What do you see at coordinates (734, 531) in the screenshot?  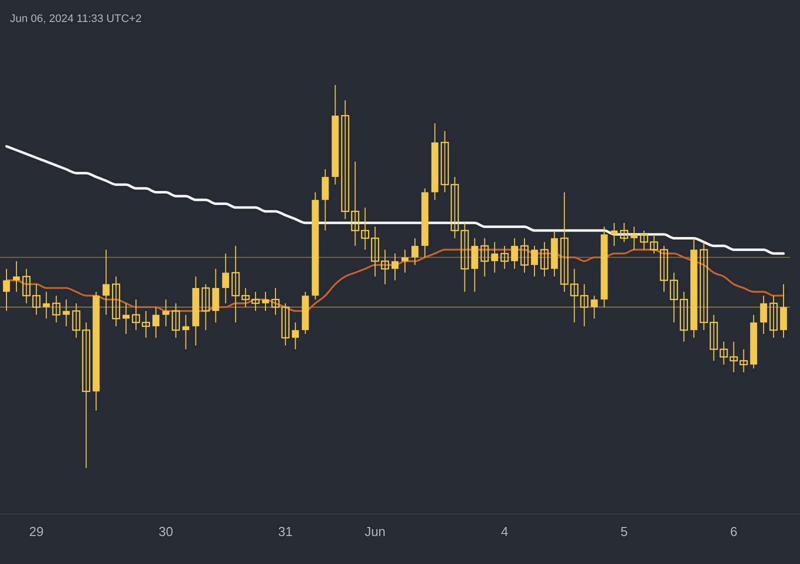 I see `x-tick-label: 6` at bounding box center [734, 531].